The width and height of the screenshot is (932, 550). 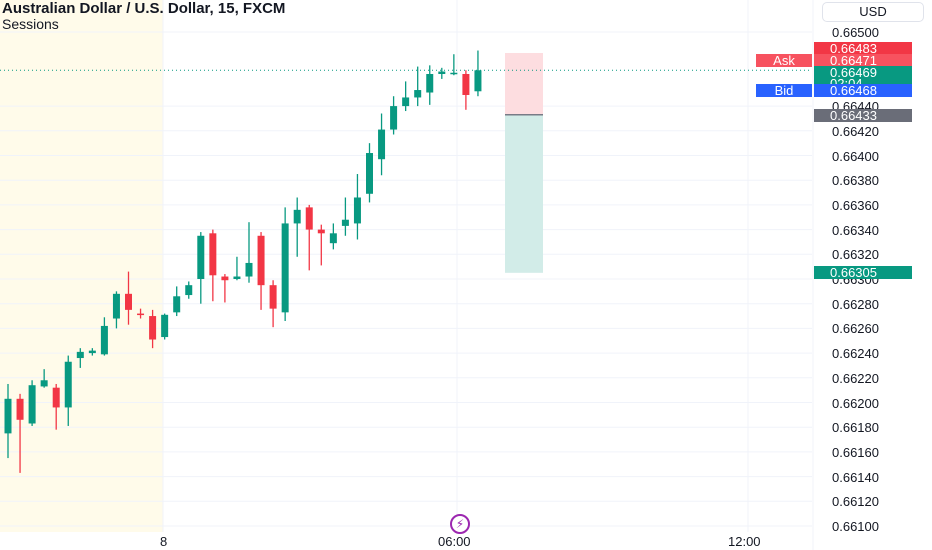 I want to click on position-target-zone, so click(x=524, y=193).